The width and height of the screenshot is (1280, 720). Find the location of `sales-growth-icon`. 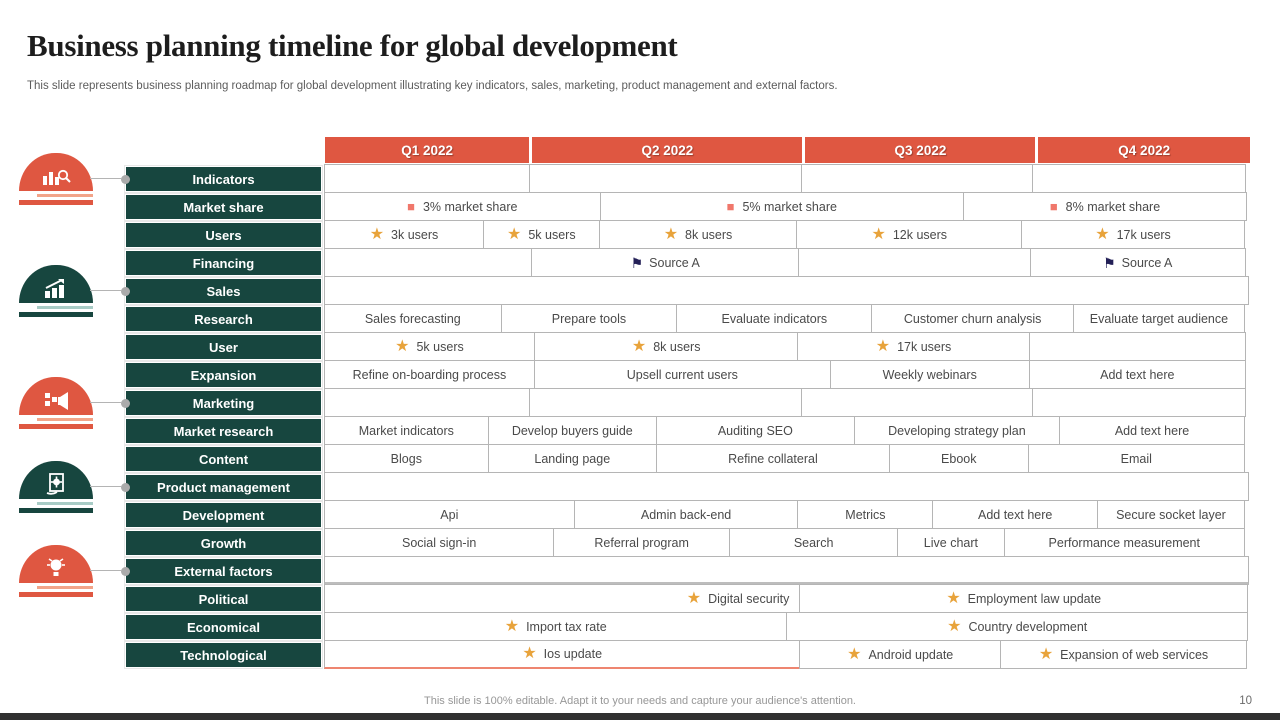

sales-growth-icon is located at coordinates (56, 291).